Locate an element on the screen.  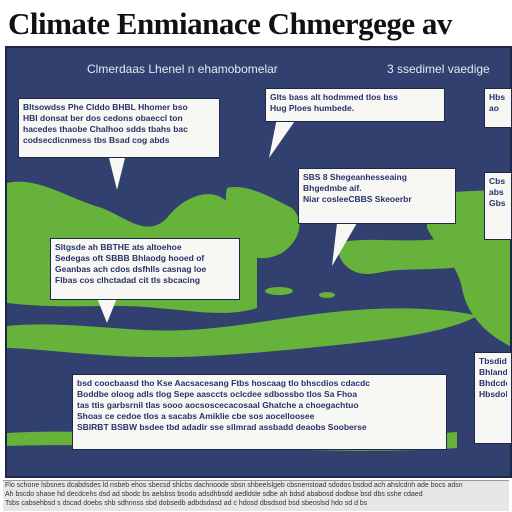
callout-line: Bltsowdss Phe Clddo BHBL Hhomer bso is located at coordinates (105, 107).